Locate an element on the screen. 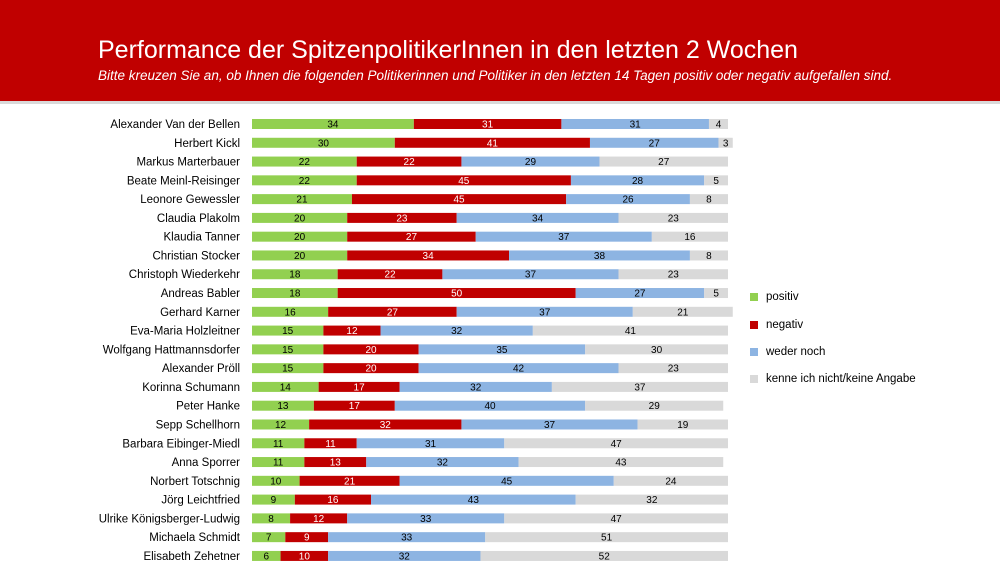 This screenshot has height=568, width=1000. category-label: Sepp Schellhorn is located at coordinates (198, 425).